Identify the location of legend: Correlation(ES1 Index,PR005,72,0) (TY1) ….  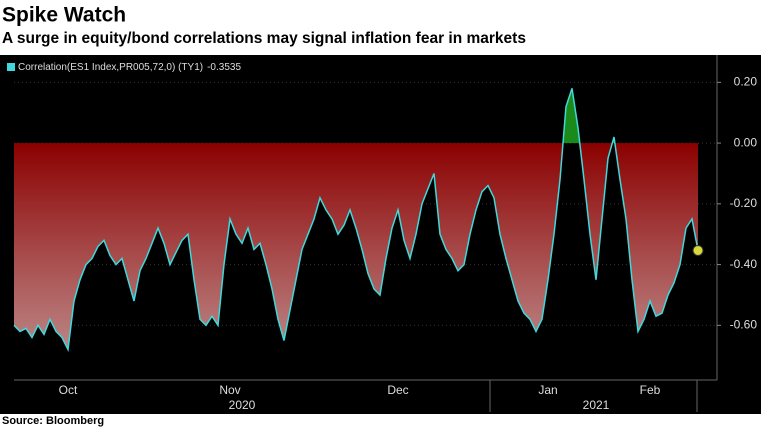
(124, 67).